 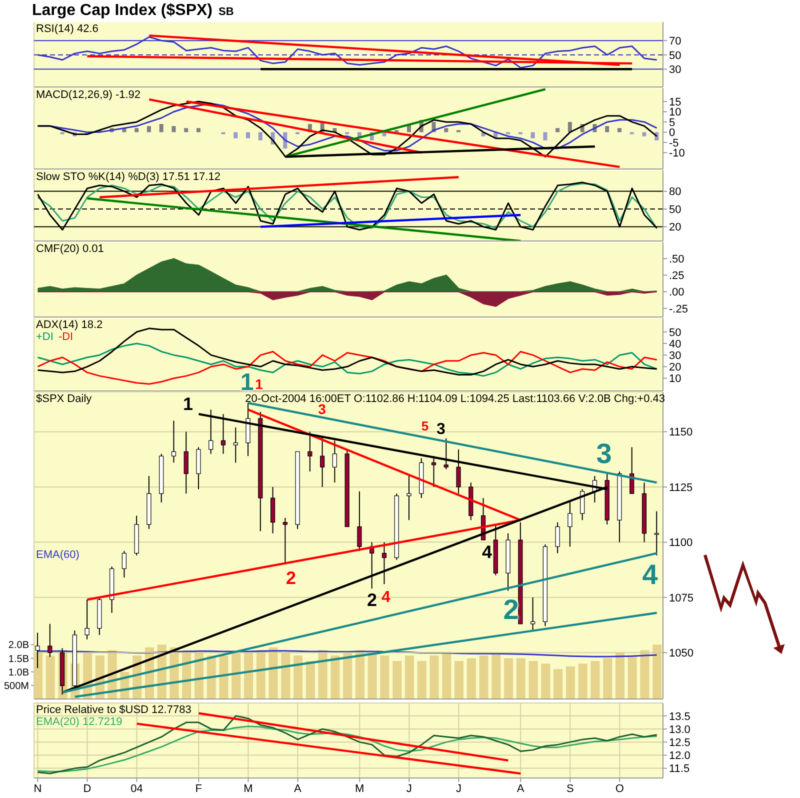 What do you see at coordinates (58, 555) in the screenshot?
I see `text: EMA(60)` at bounding box center [58, 555].